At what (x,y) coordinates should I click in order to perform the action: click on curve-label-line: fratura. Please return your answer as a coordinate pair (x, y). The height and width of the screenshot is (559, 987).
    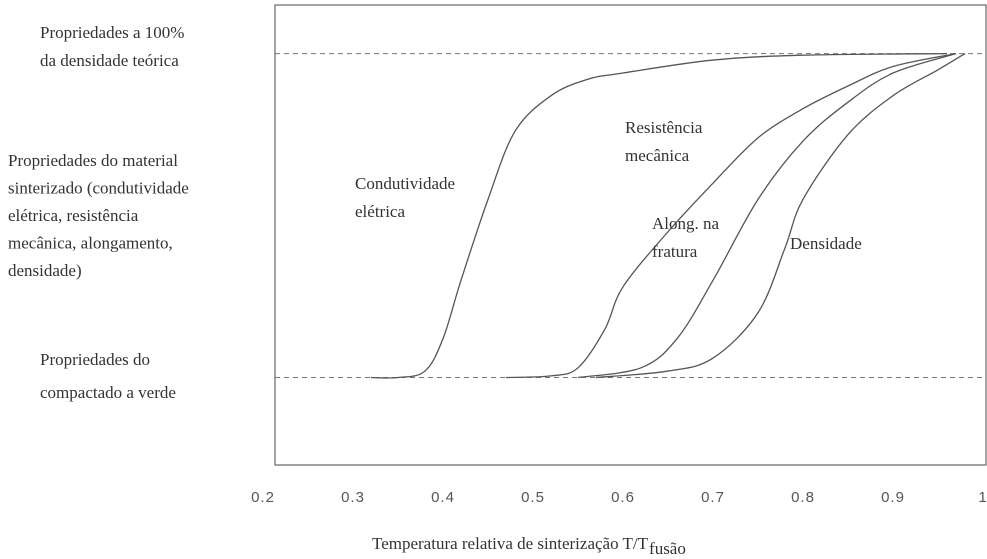
    Looking at the image, I should click on (675, 251).